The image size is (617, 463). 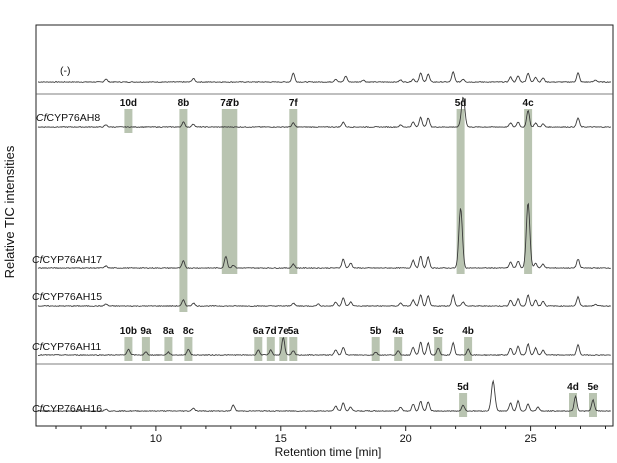 What do you see at coordinates (468, 331) in the screenshot?
I see `peak-label-4b: 4b` at bounding box center [468, 331].